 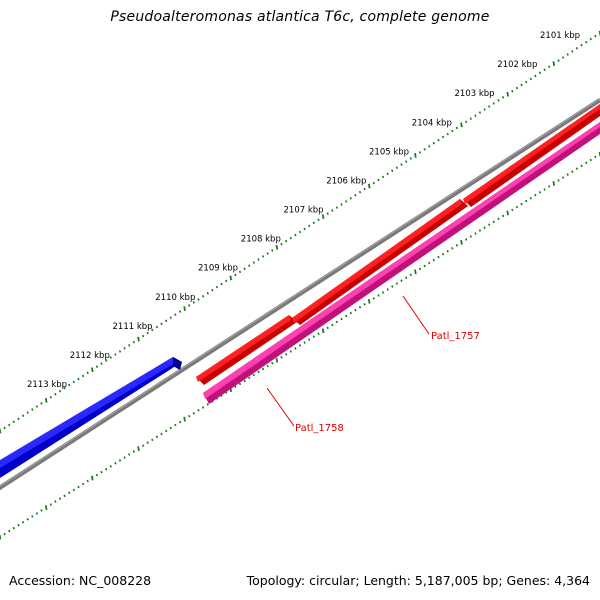 I want to click on ruler-tick-label: 2112 kbp, so click(x=90, y=356).